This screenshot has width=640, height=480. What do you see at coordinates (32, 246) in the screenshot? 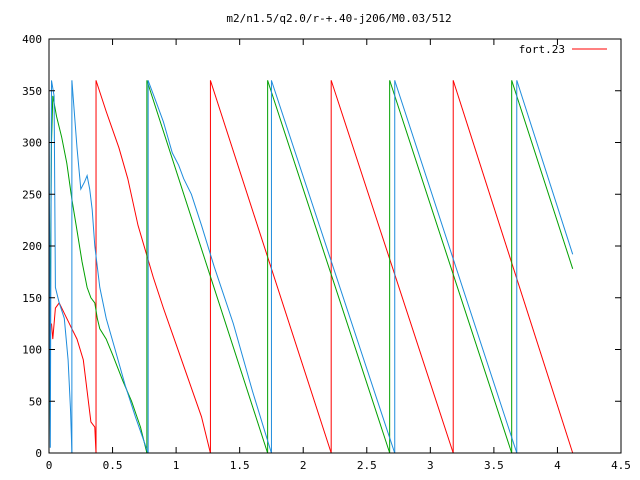
I see `y-tick-label: 200` at bounding box center [32, 246].